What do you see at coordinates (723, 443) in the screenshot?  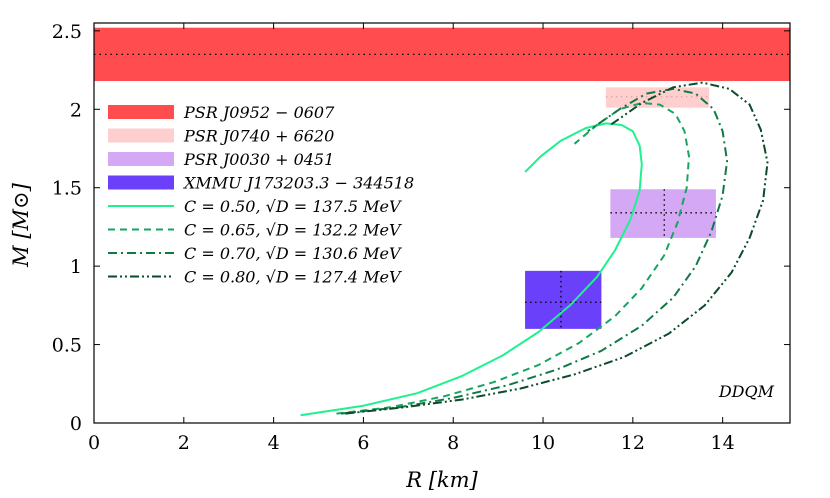 I see `x-tick-label-7: 14` at bounding box center [723, 443].